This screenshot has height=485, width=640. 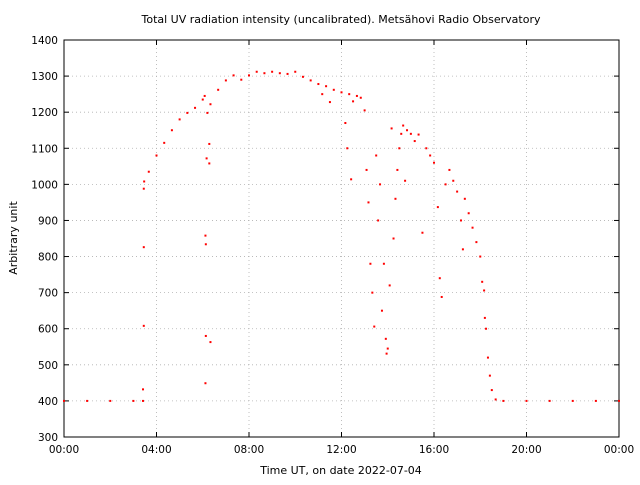 I want to click on x-tick-label: 04:00, so click(x=156, y=450).